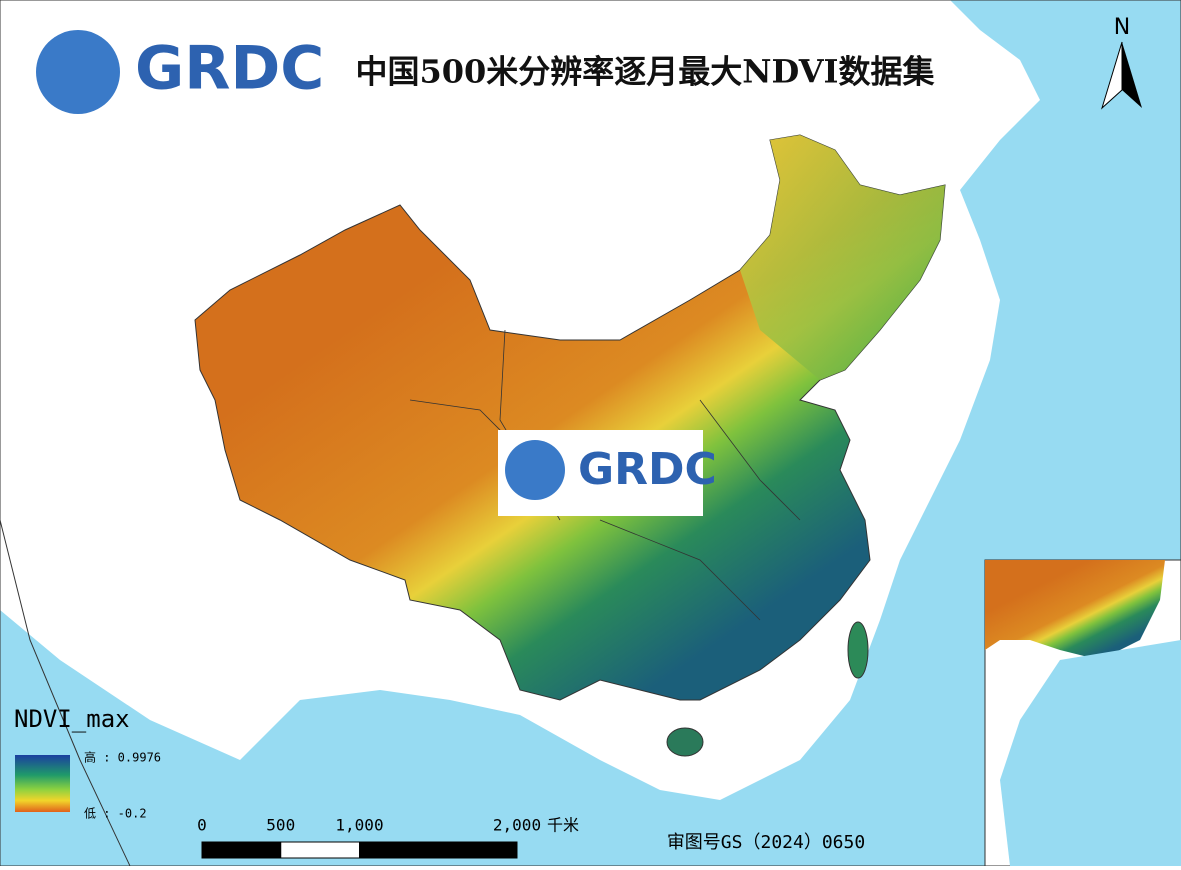  I want to click on scale-label: 1,000, so click(359, 825).